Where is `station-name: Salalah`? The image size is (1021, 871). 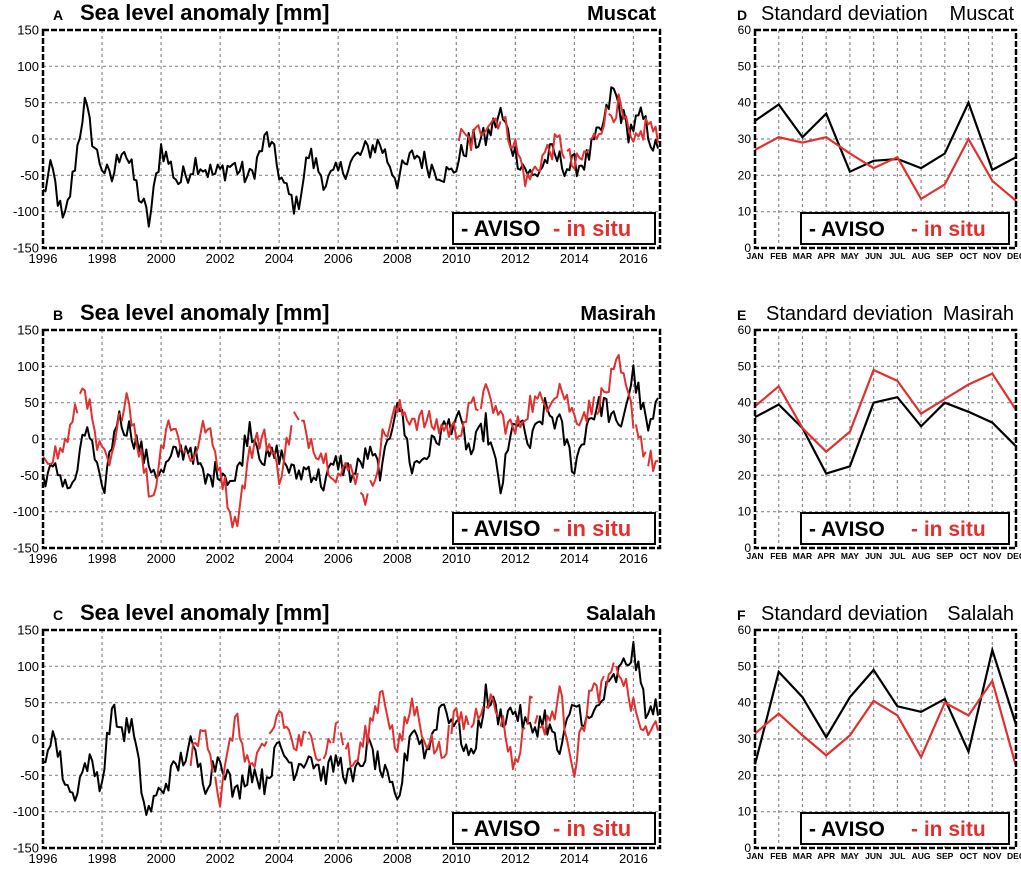
station-name: Salalah is located at coordinates (621, 614).